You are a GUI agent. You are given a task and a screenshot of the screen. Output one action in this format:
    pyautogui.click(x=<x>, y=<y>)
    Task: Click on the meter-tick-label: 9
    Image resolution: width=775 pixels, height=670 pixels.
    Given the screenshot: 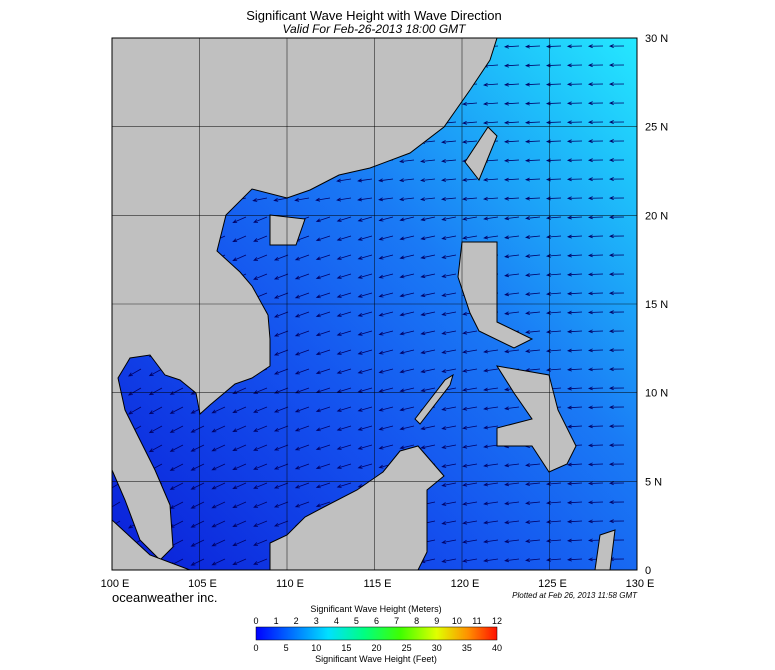 What is the action you would take?
    pyautogui.click(x=436, y=621)
    